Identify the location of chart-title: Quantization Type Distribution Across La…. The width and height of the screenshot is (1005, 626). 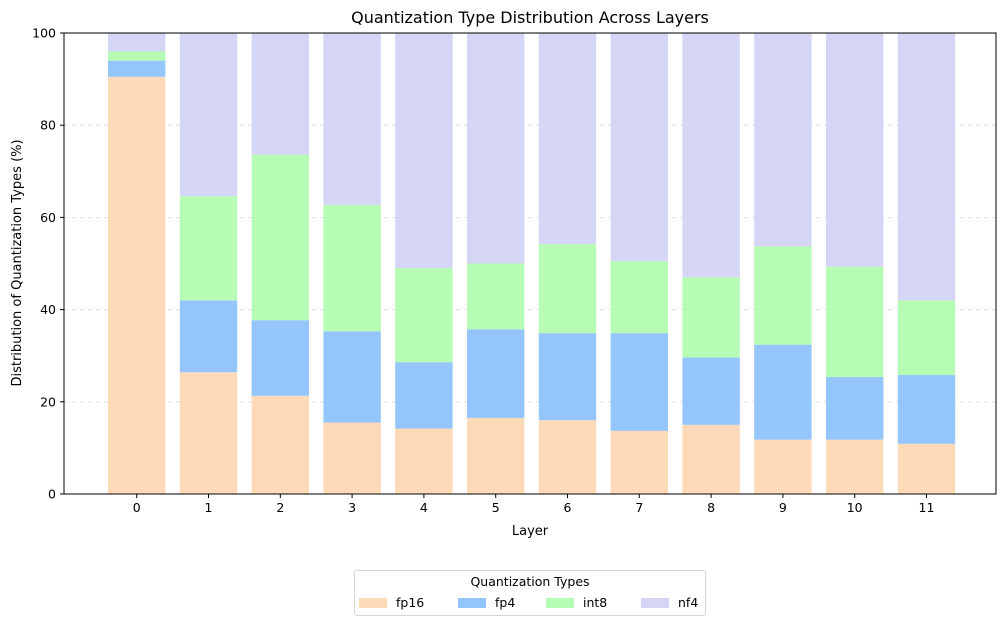
(530, 17).